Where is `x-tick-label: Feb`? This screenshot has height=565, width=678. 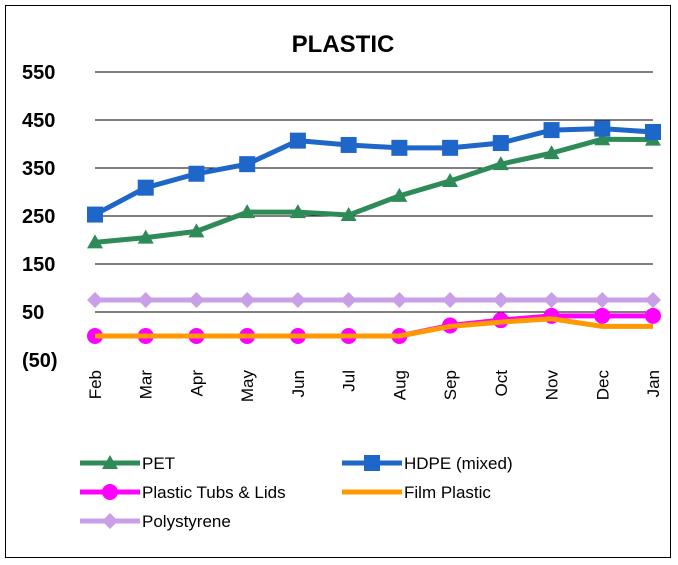
x-tick-label: Feb is located at coordinates (95, 384).